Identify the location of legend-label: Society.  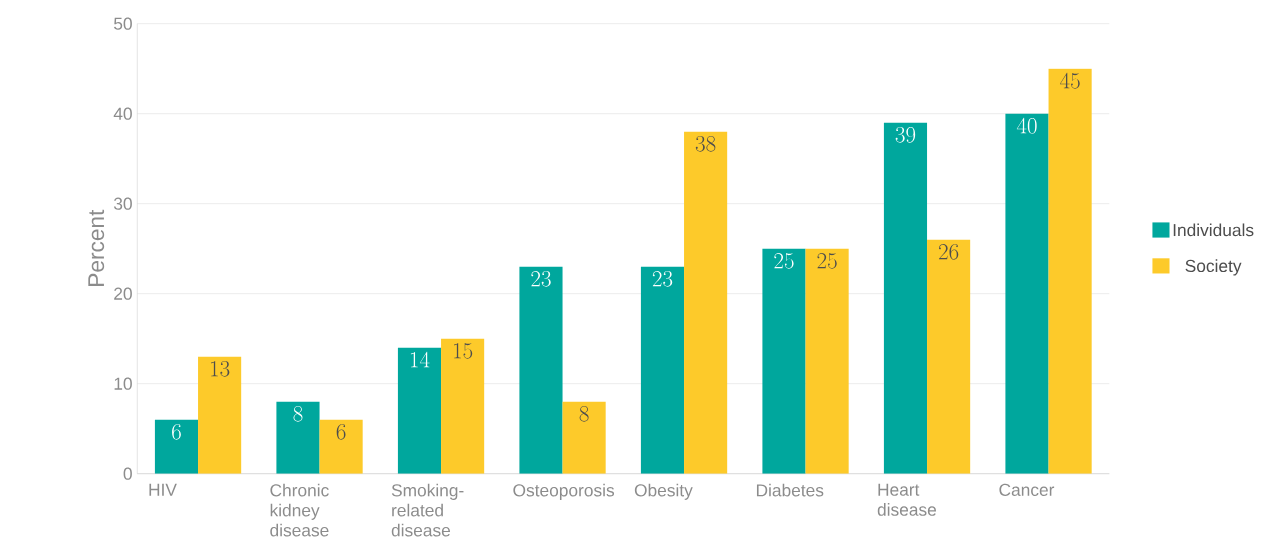
(1213, 267).